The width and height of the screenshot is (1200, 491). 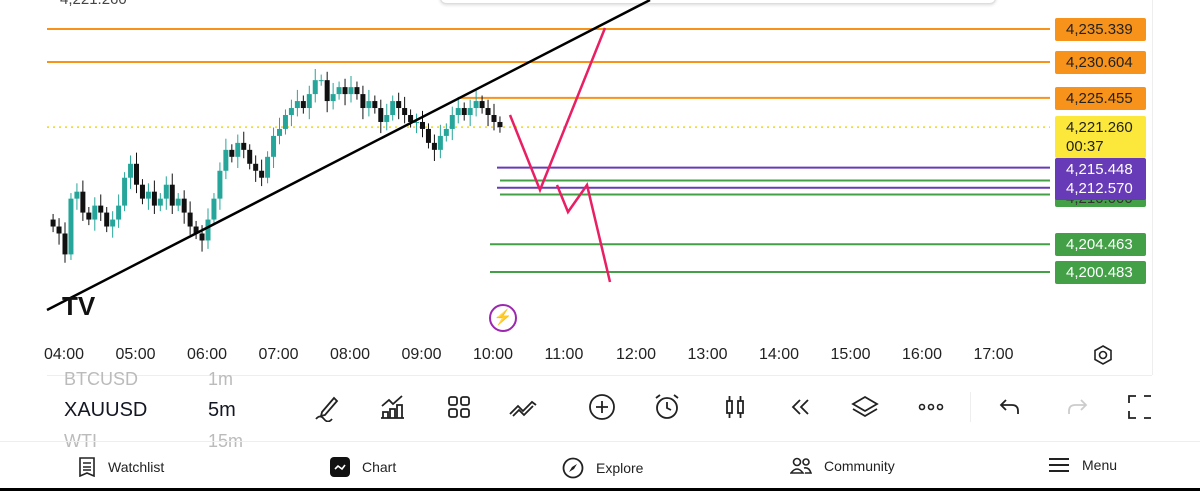 What do you see at coordinates (1100, 188) in the screenshot?
I see `price-label: 4,212.570` at bounding box center [1100, 188].